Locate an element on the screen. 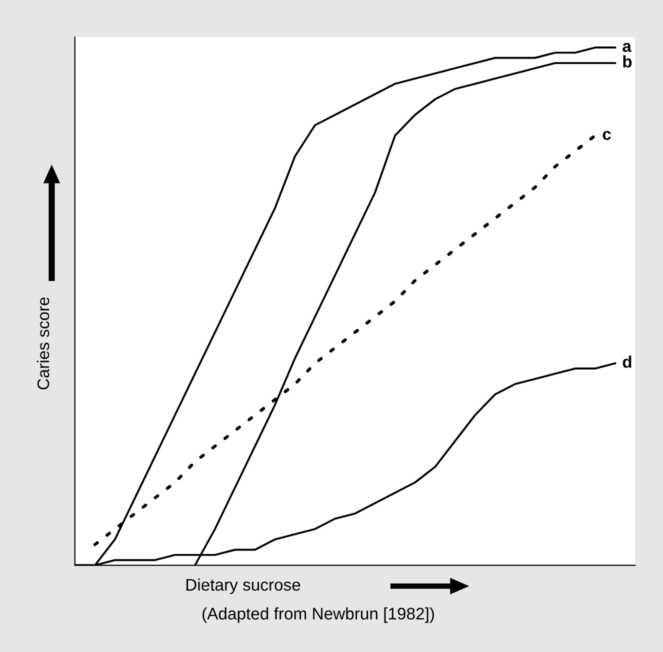 This screenshot has height=652, width=663. series-label: b is located at coordinates (627, 61).